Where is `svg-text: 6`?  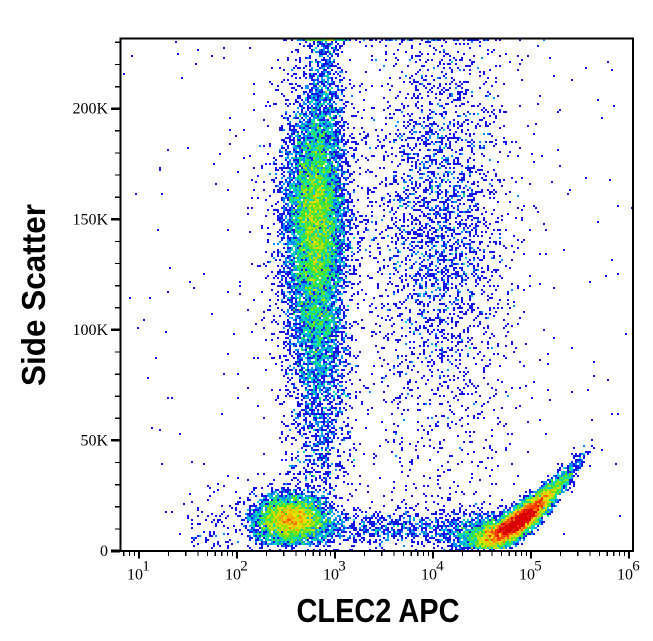 svg-text: 6 is located at coordinates (636, 567).